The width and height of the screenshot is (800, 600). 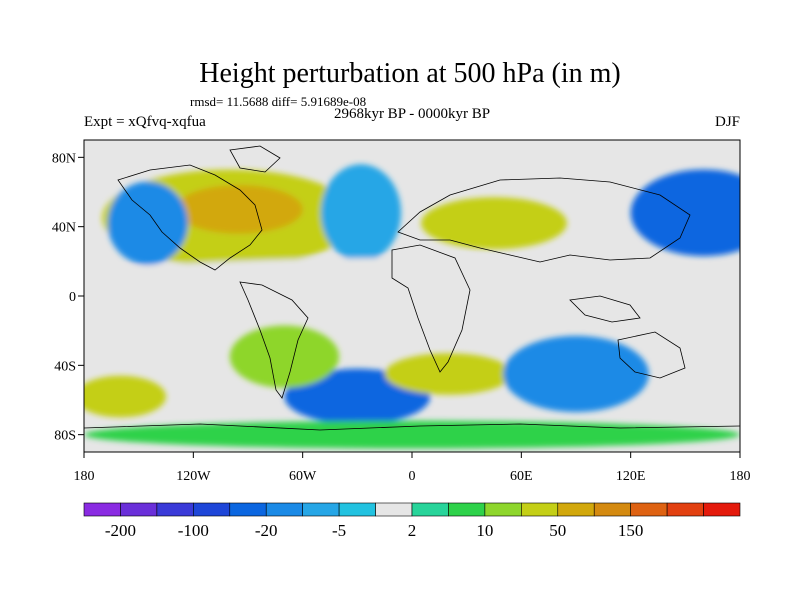 What do you see at coordinates (125, 396) in the screenshot?
I see `field-region-south-pacific-high` at bounding box center [125, 396].